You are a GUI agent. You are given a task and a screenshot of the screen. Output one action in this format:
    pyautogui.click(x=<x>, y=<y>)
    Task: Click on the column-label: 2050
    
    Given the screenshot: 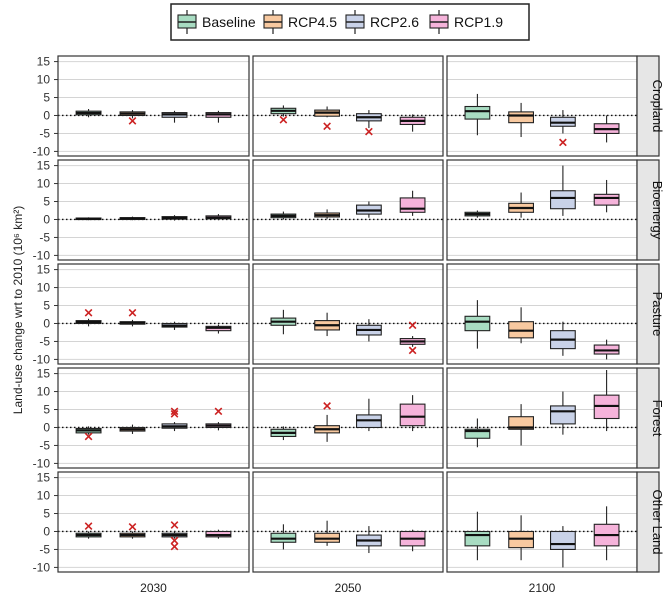 What is the action you would take?
    pyautogui.click(x=348, y=588)
    